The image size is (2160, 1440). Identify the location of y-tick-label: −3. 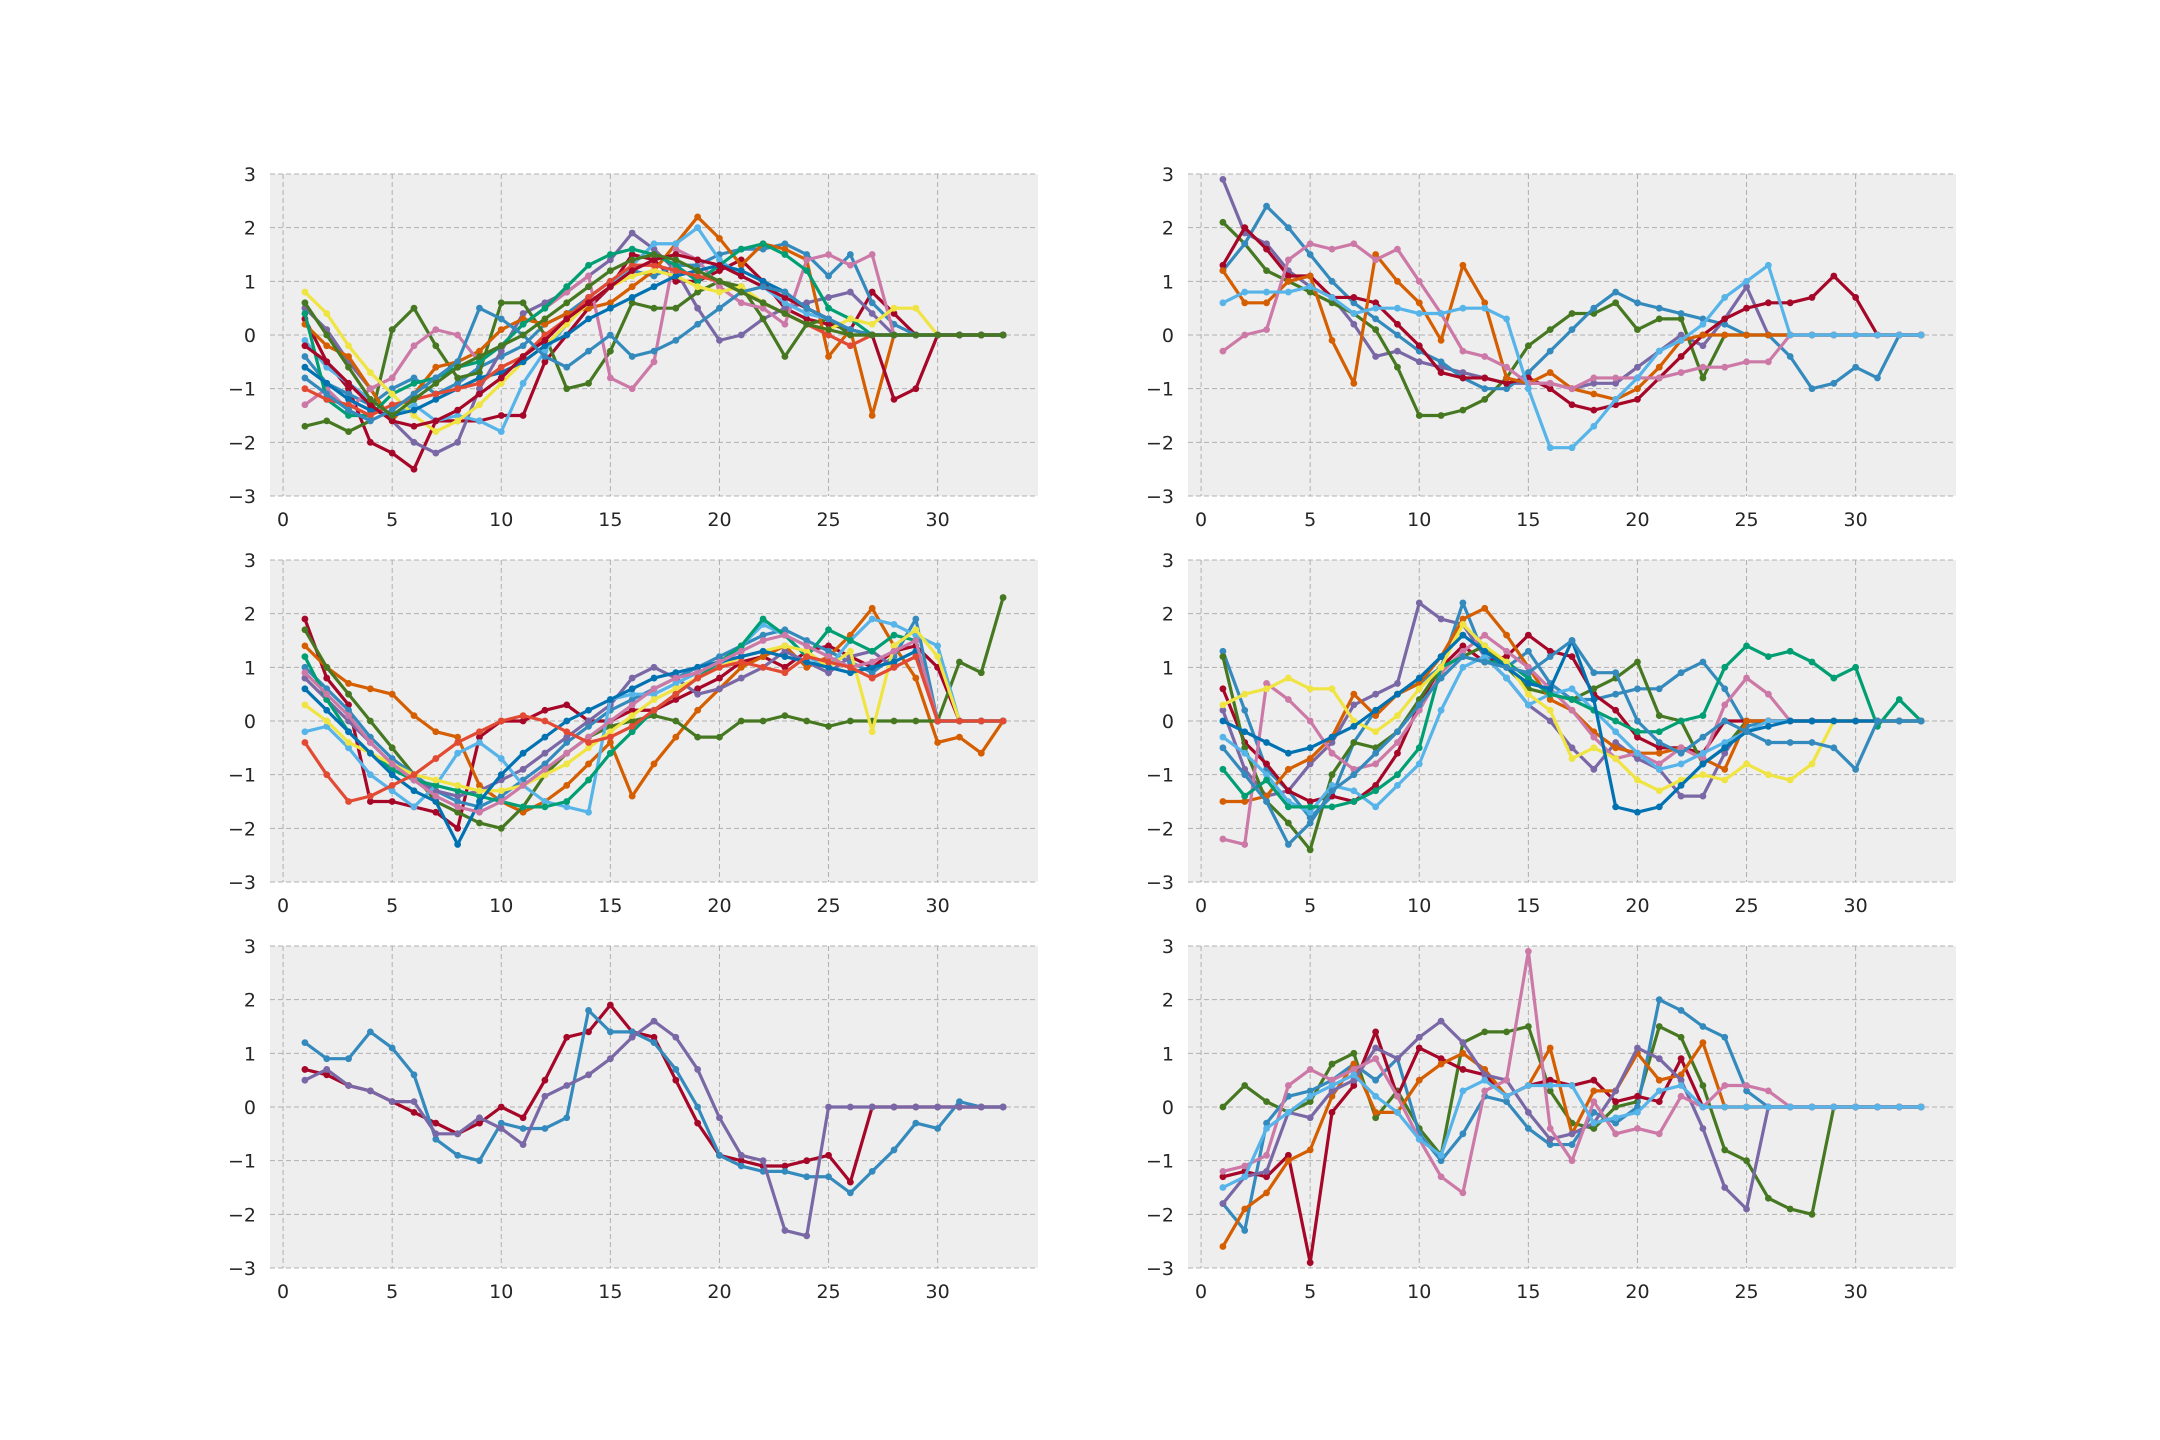
(1160, 1269).